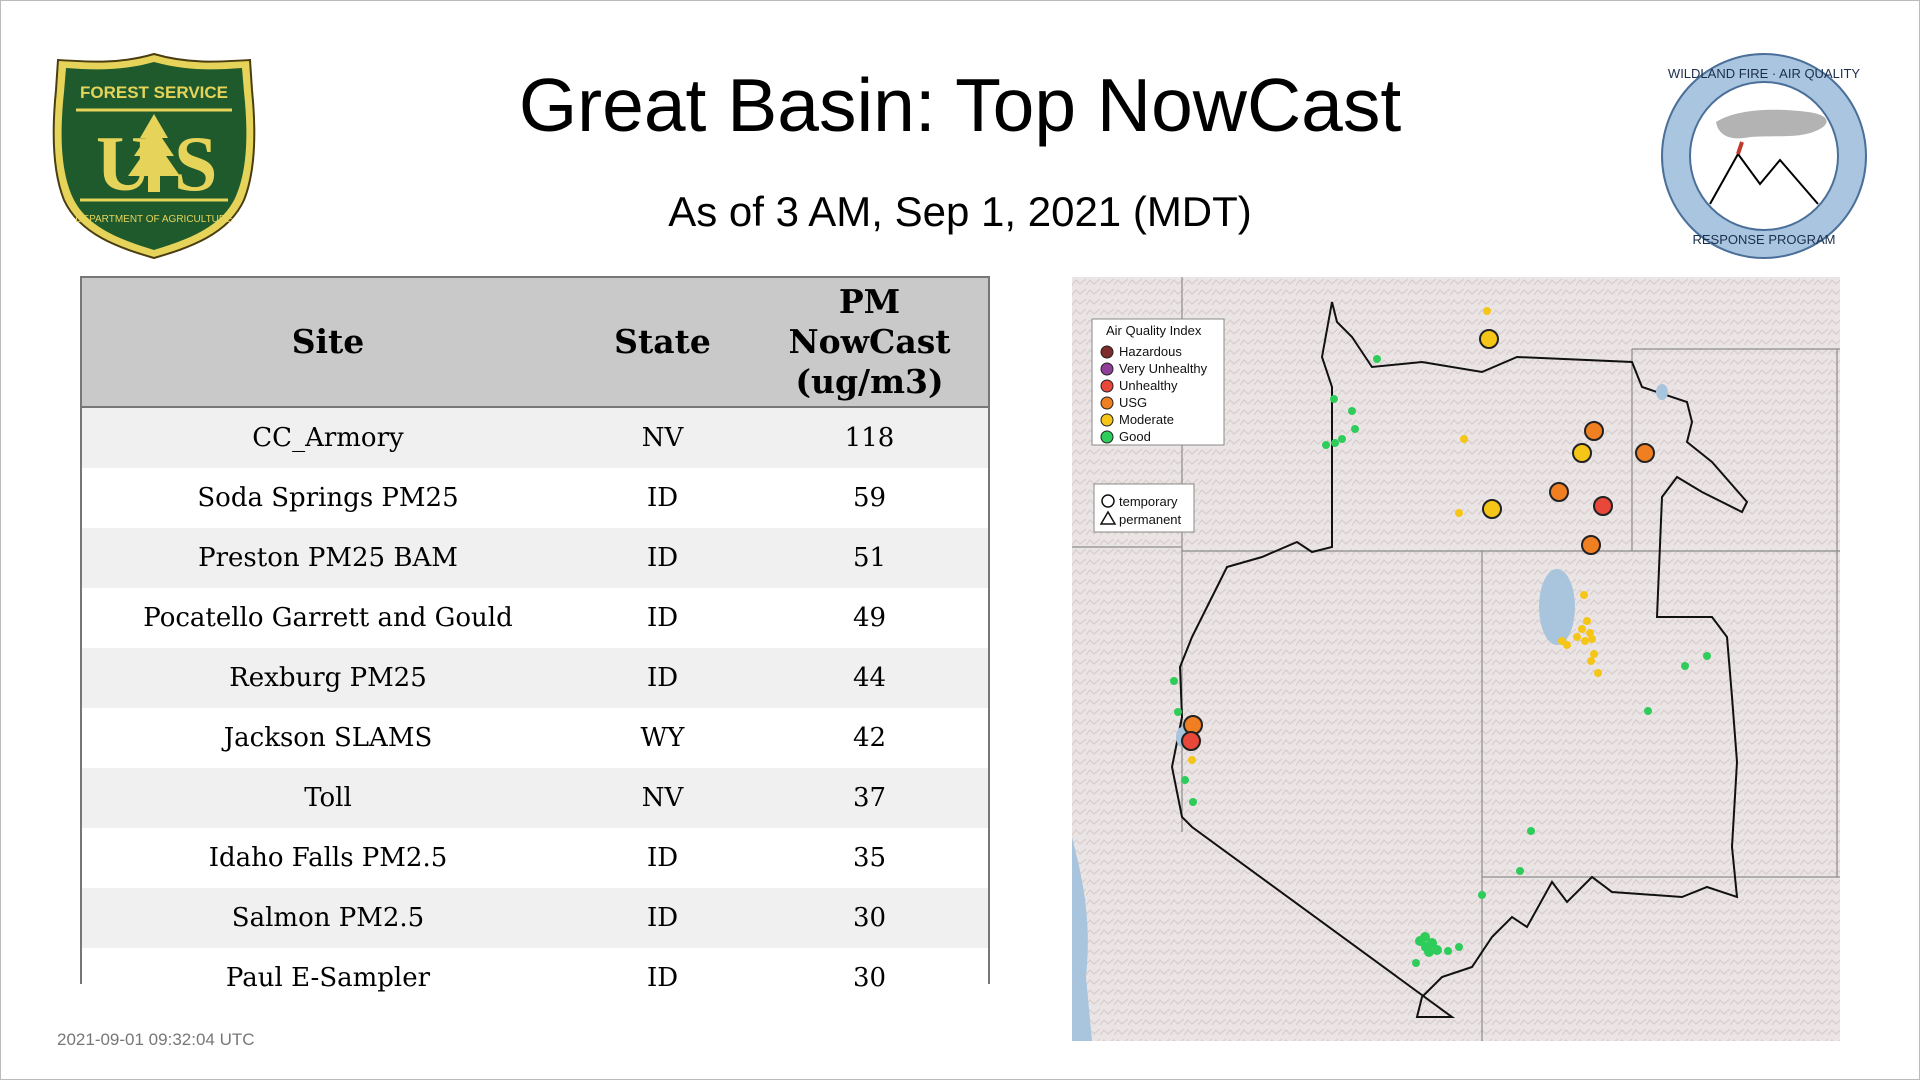 The height and width of the screenshot is (1080, 1920). Describe the element at coordinates (1148, 501) in the screenshot. I see `site-type-legend-item: temporary` at that location.